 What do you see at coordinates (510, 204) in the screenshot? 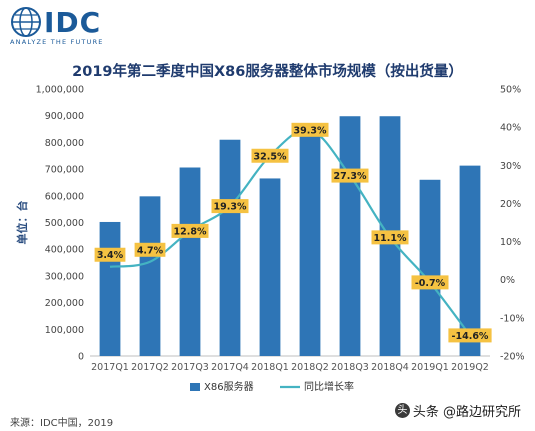
I see `y2-tick-label: 20%` at bounding box center [510, 204].